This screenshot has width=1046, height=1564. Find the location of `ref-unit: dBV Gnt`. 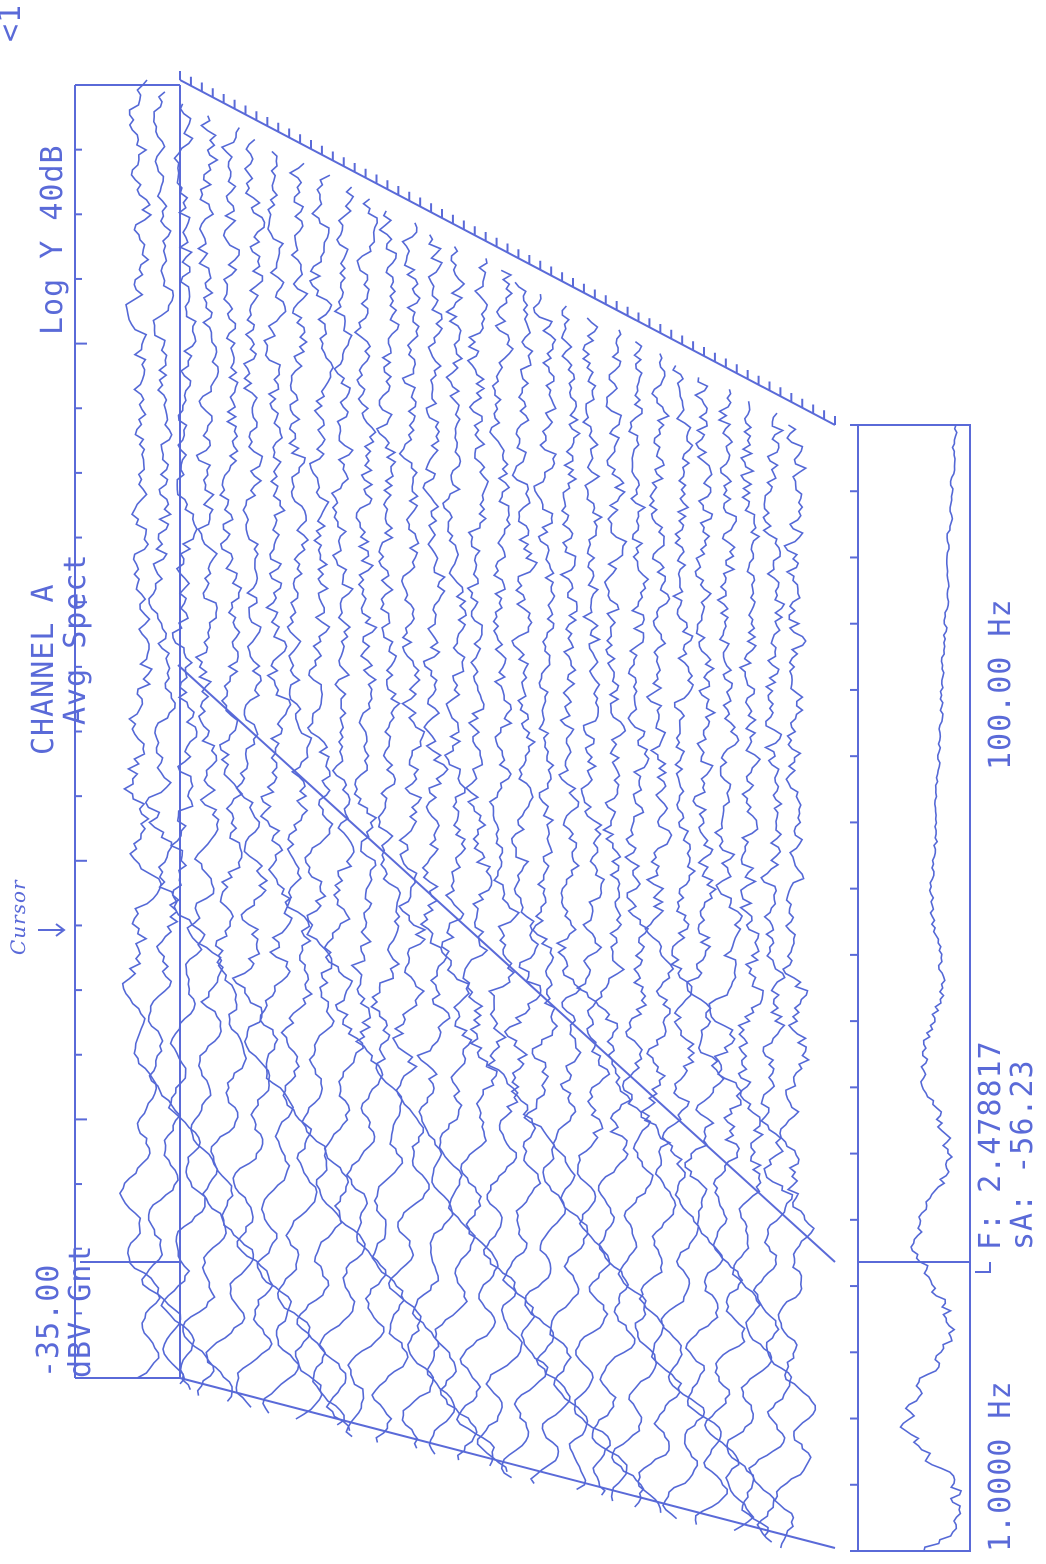

ref-unit: dBV Gnt is located at coordinates (80, 1311).